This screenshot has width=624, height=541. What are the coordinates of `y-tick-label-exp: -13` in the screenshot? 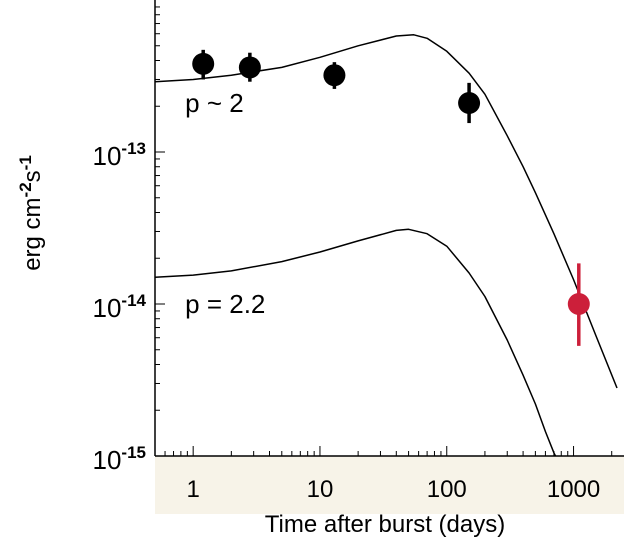 It's located at (133, 148).